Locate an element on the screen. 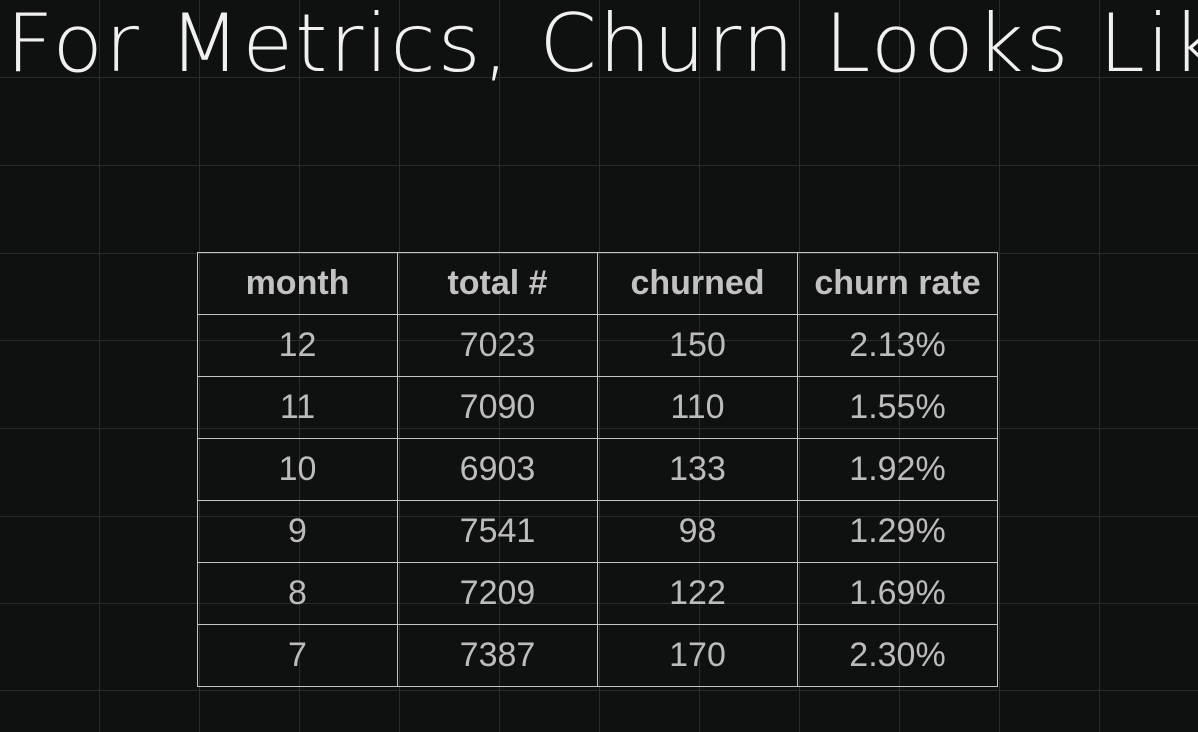 The height and width of the screenshot is (732, 1198). column-header-total: total # is located at coordinates (497, 283).